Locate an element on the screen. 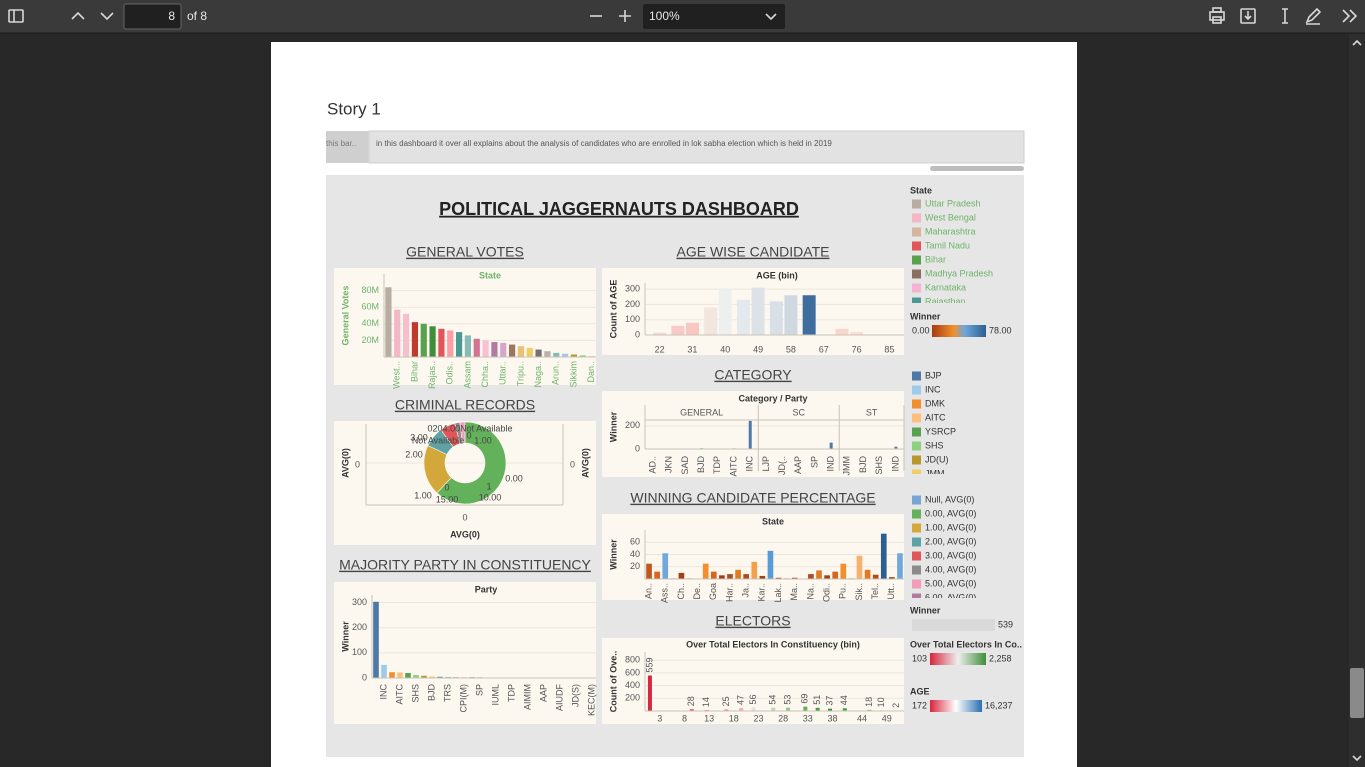 The height and width of the screenshot is (767, 1365). previous-page is located at coordinates (78, 15).